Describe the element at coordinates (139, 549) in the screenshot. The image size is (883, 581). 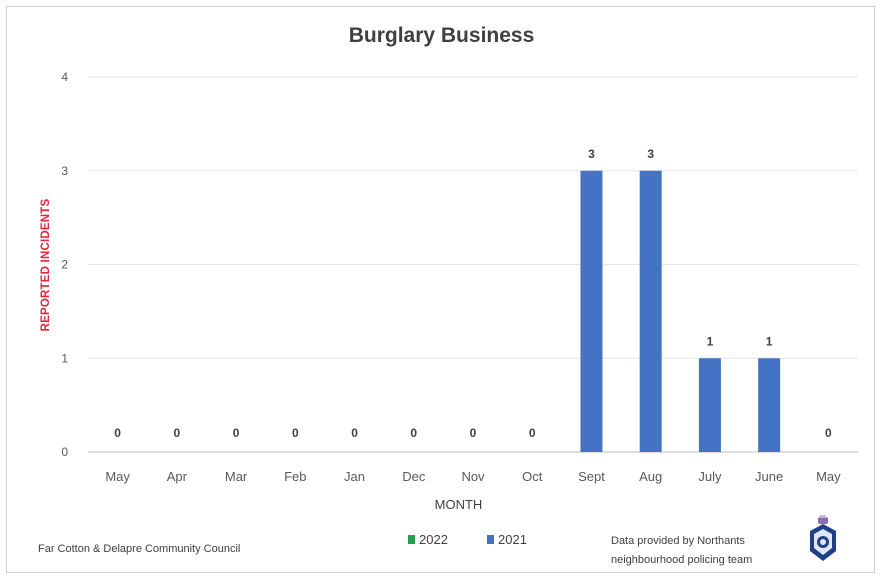
I see `footer-council-name: Far Cotton & Delapre Community Council` at that location.